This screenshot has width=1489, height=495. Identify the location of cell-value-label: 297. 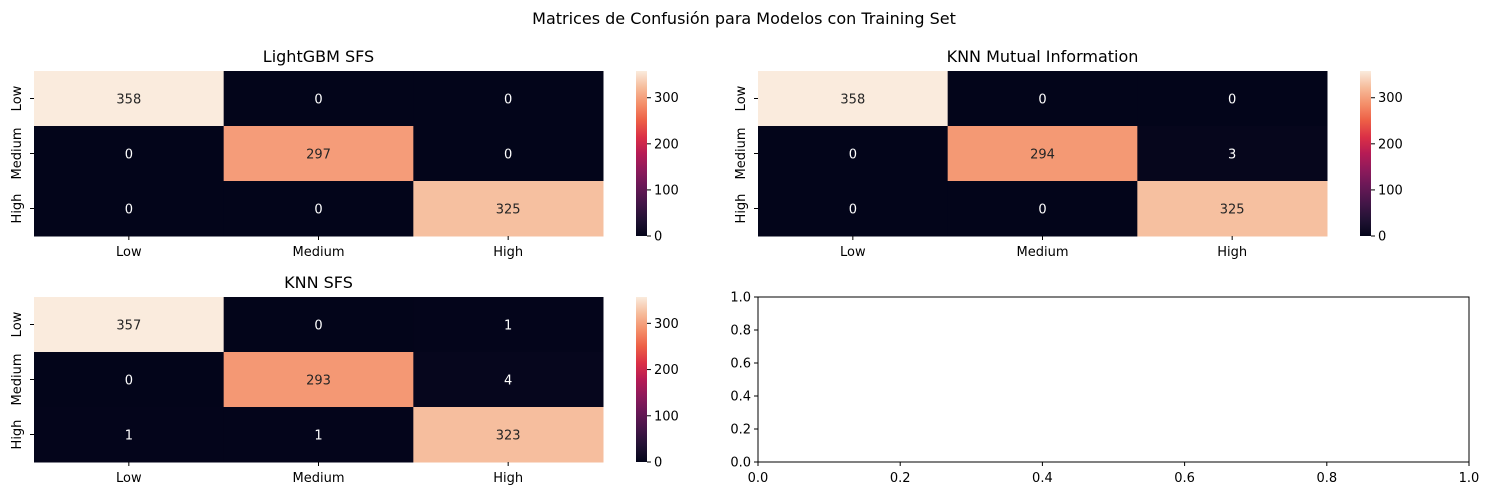
(318, 155).